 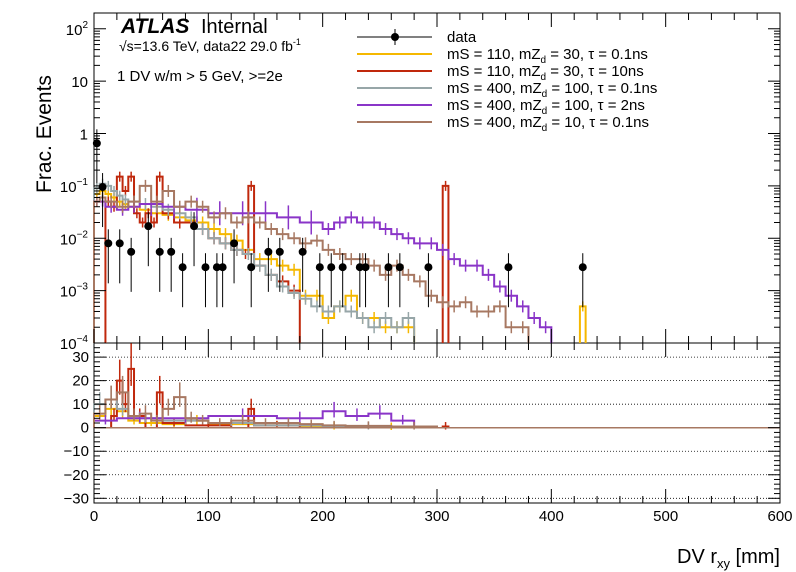 What do you see at coordinates (79, 82) in the screenshot?
I see `y-tick-label: 10` at bounding box center [79, 82].